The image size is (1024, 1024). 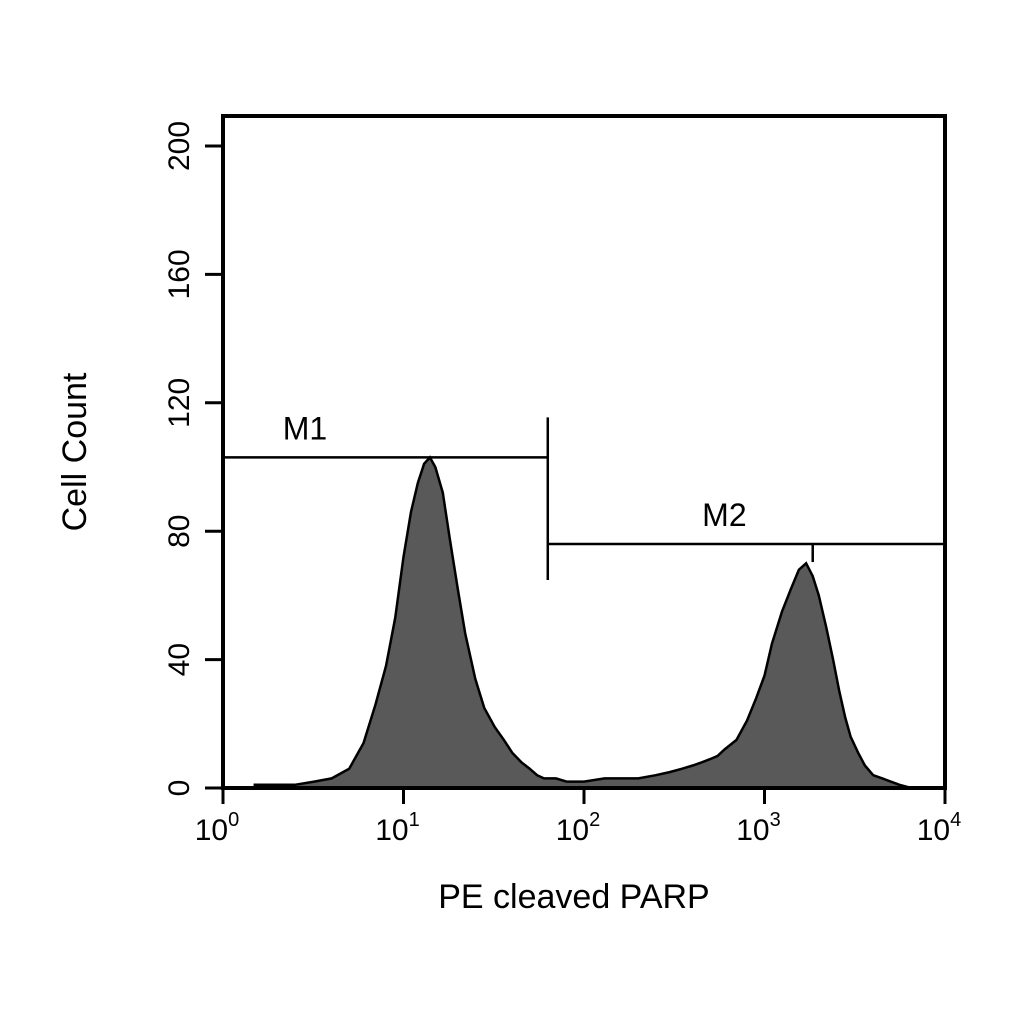 What do you see at coordinates (179, 146) in the screenshot?
I see `y-tick-label: 200` at bounding box center [179, 146].